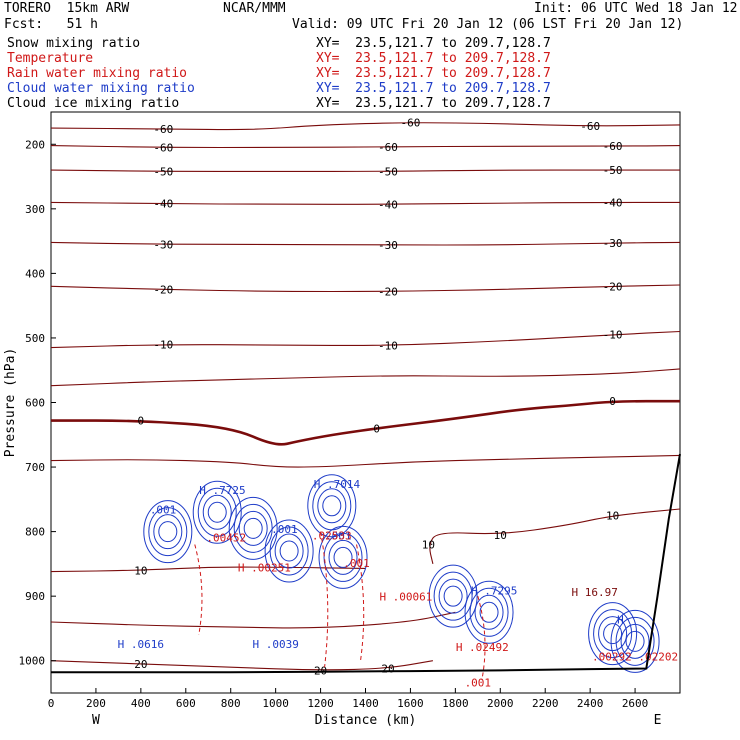 The height and width of the screenshot is (740, 740). Describe the element at coordinates (101, 88) in the screenshot. I see `field-label-cloud-water: Cloud water mixing ratio` at that location.